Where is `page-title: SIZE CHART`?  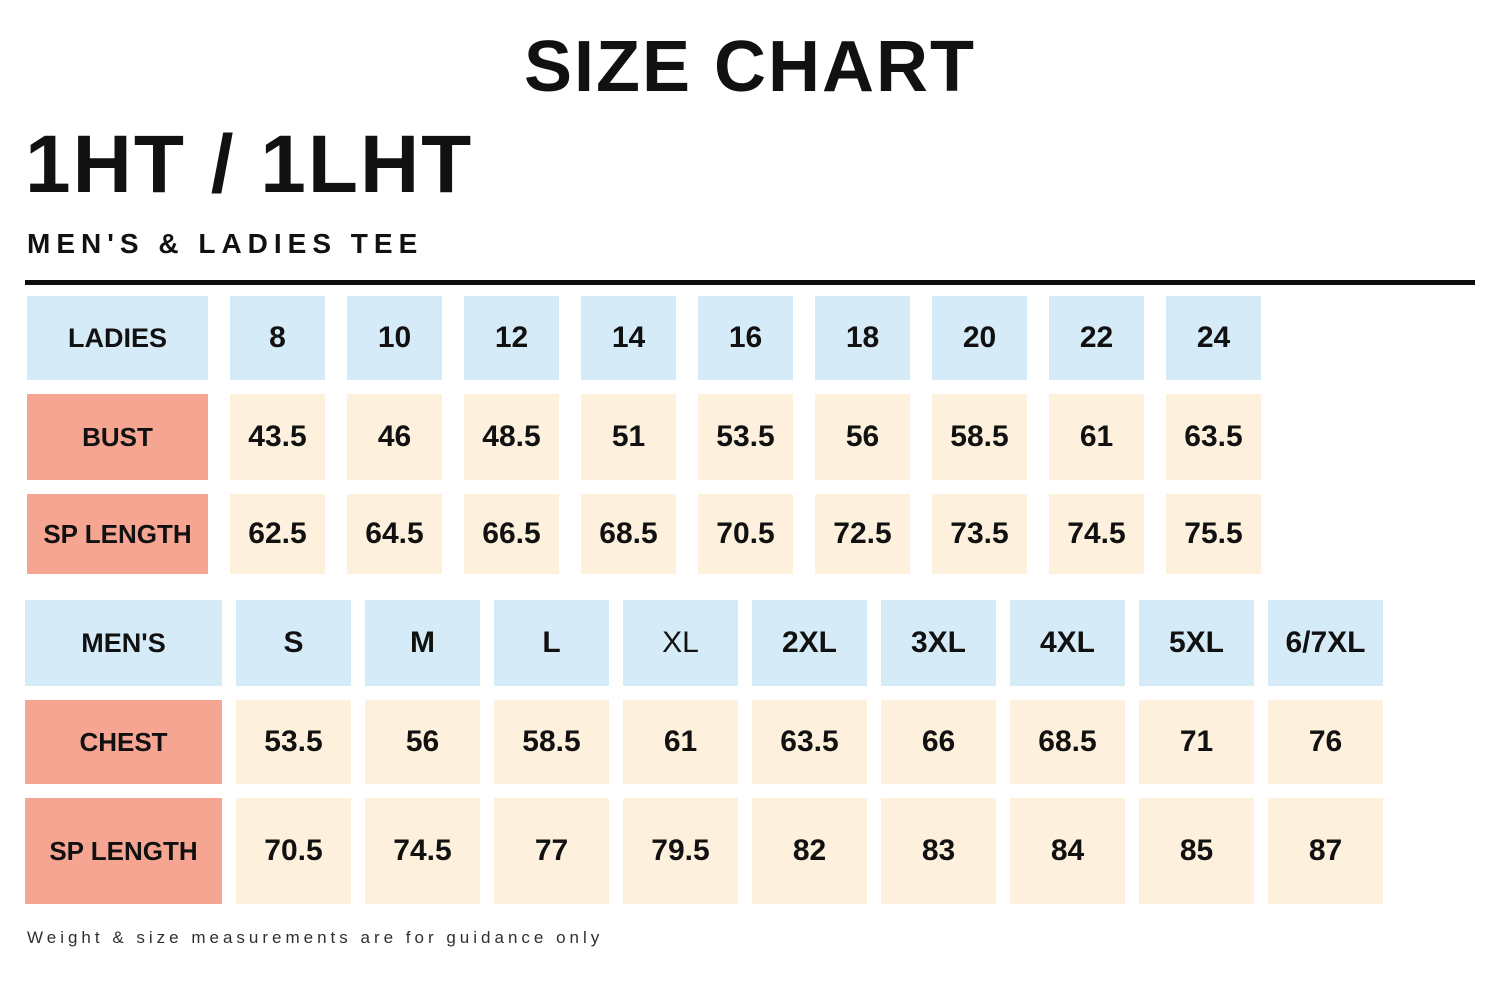 page-title: SIZE CHART is located at coordinates (750, 67).